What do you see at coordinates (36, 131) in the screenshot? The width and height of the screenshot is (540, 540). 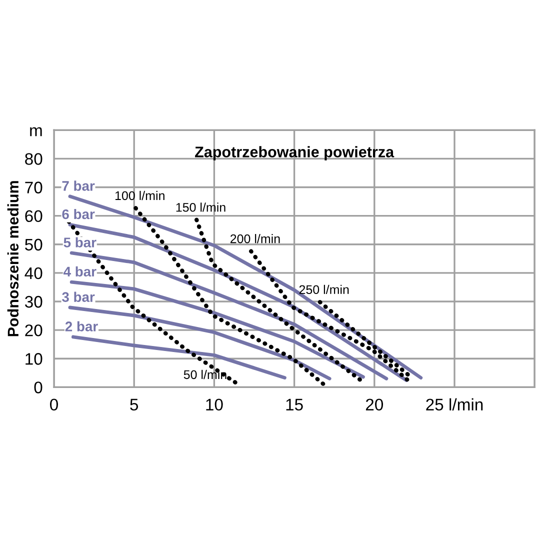 I see `y-tick-label: m` at bounding box center [36, 131].